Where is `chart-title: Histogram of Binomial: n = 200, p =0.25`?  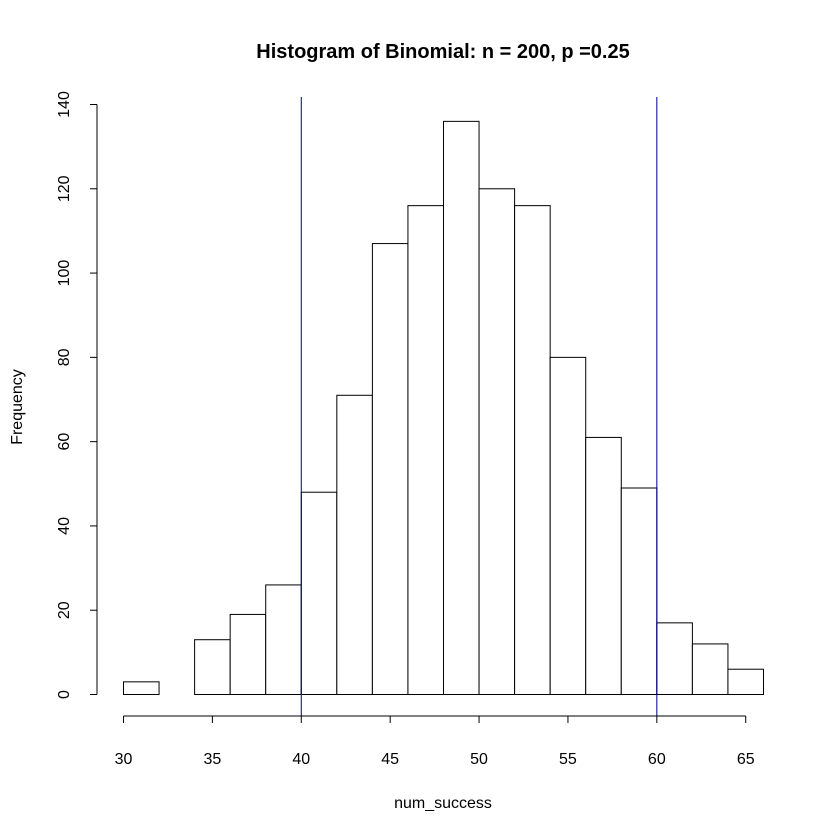 chart-title: Histogram of Binomial: n = 200, p =0.25 is located at coordinates (442, 52).